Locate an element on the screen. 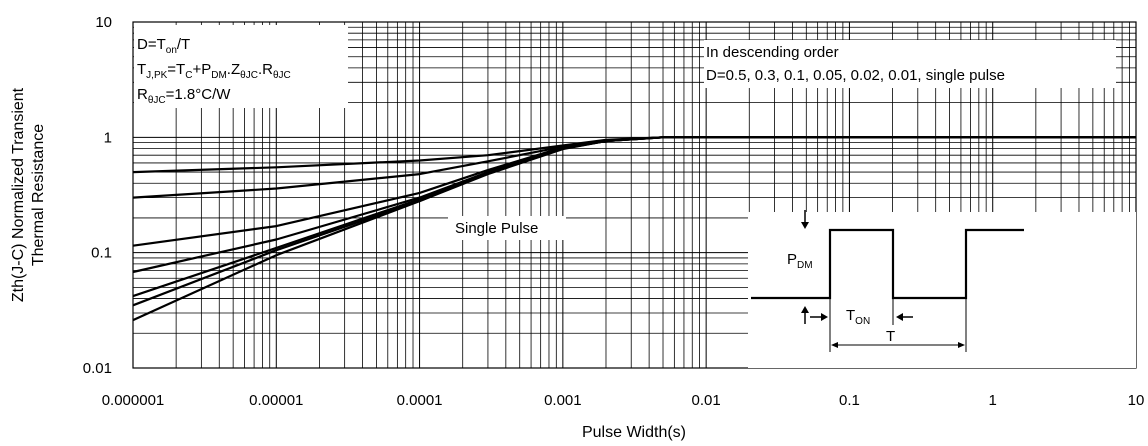 The width and height of the screenshot is (1148, 446). x-tick-label: 1 is located at coordinates (993, 400).